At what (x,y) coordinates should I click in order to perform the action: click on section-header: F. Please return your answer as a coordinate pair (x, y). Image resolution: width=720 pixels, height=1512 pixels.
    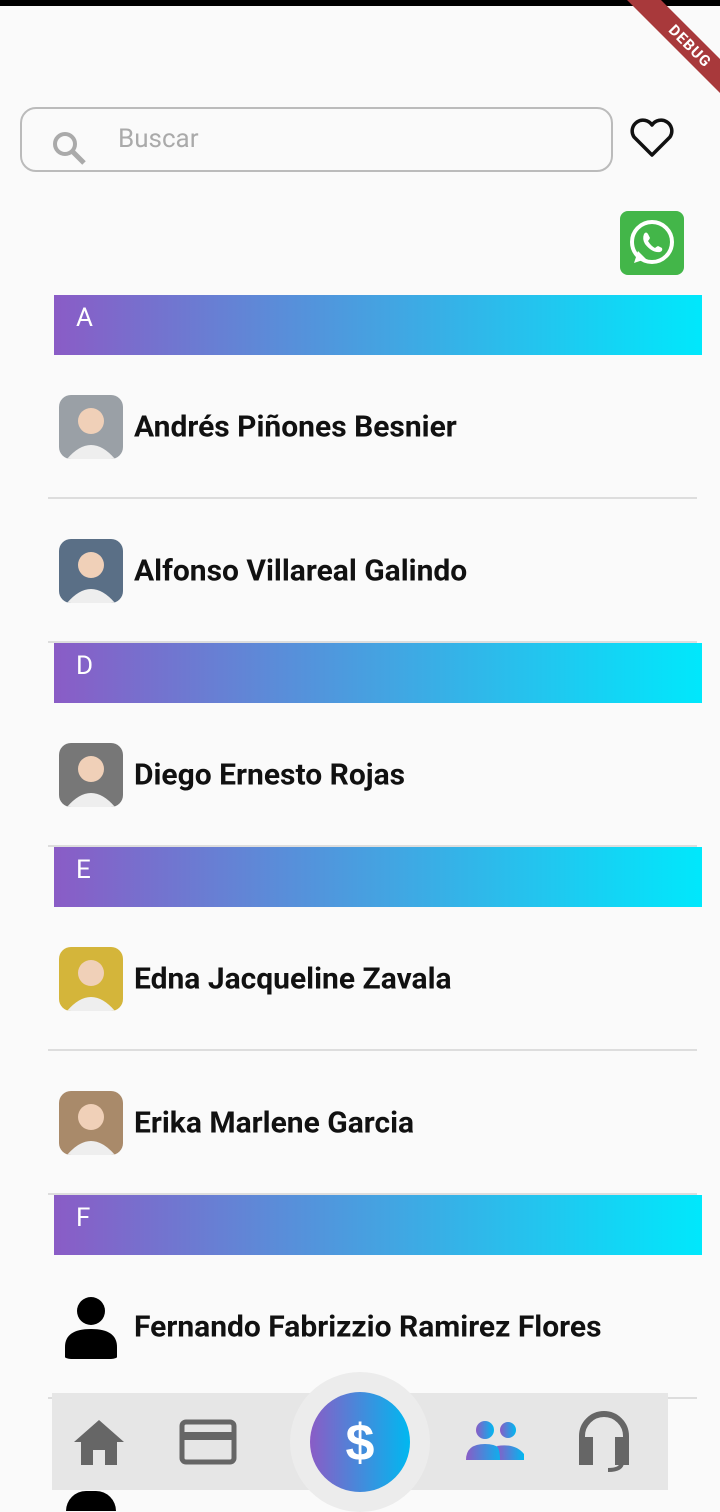
    Looking at the image, I should click on (378, 1225).